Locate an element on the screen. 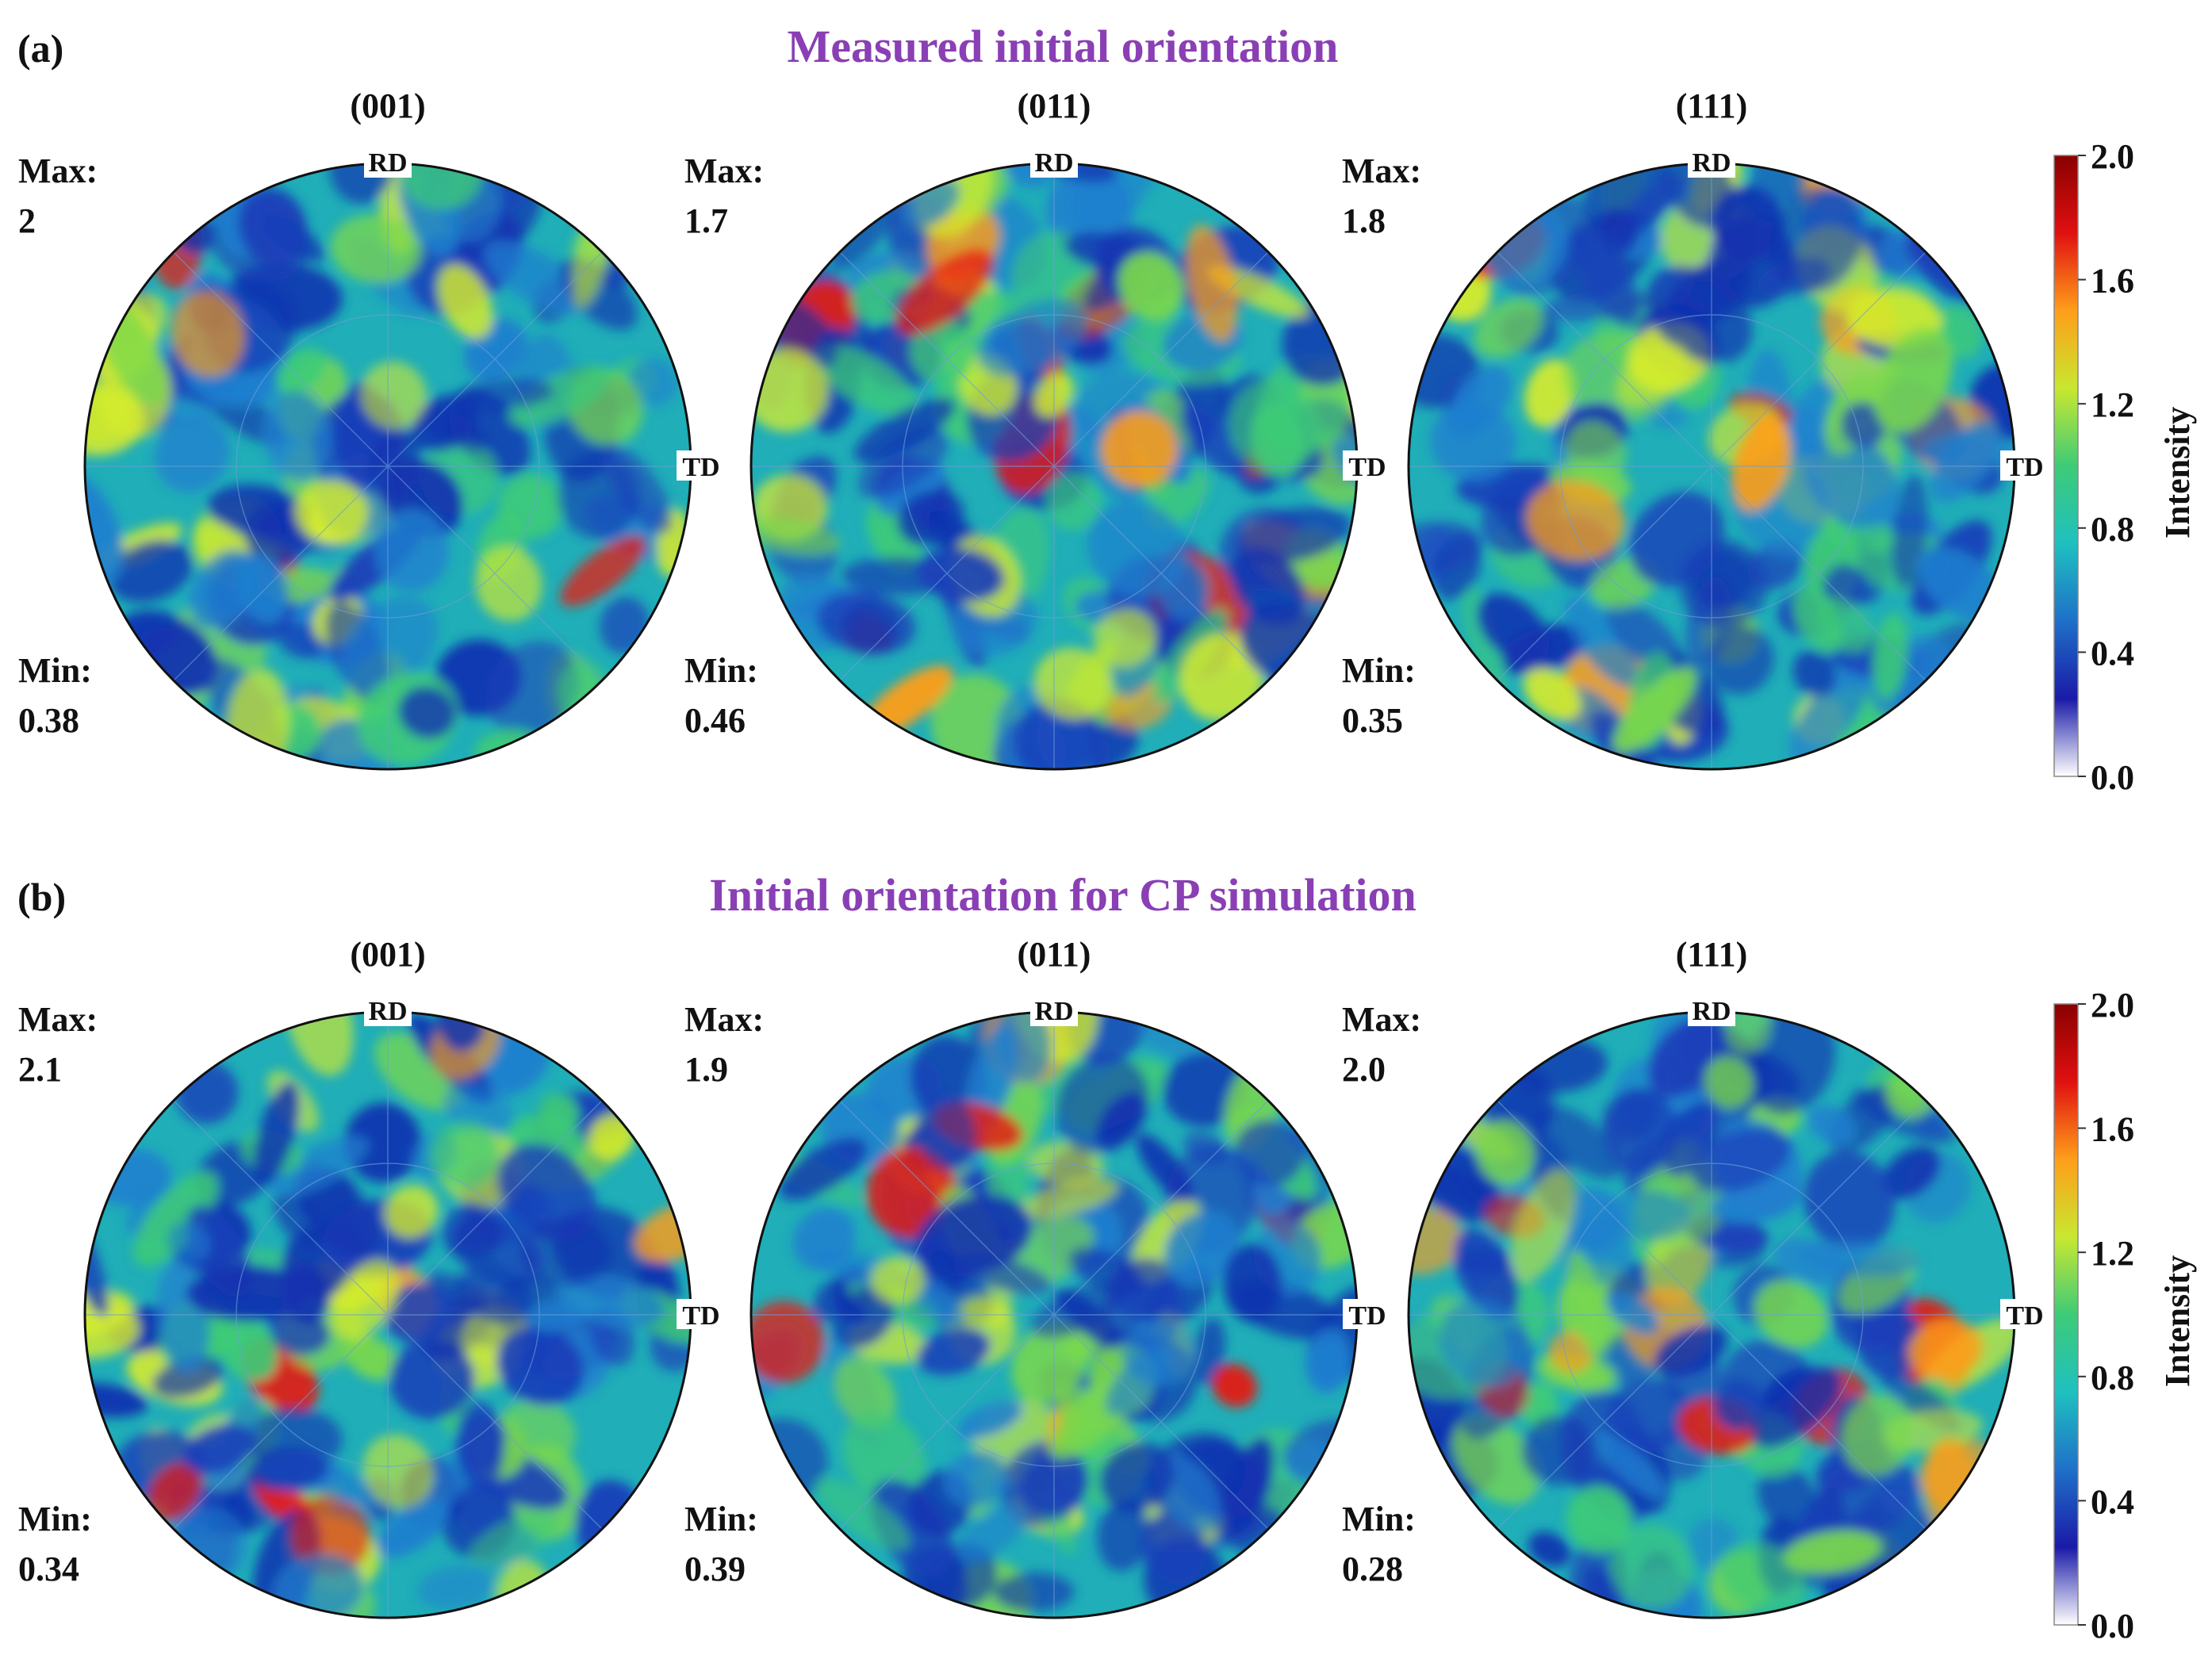 The height and width of the screenshot is (1659, 2212). max-value: 2.1 is located at coordinates (40, 1069).